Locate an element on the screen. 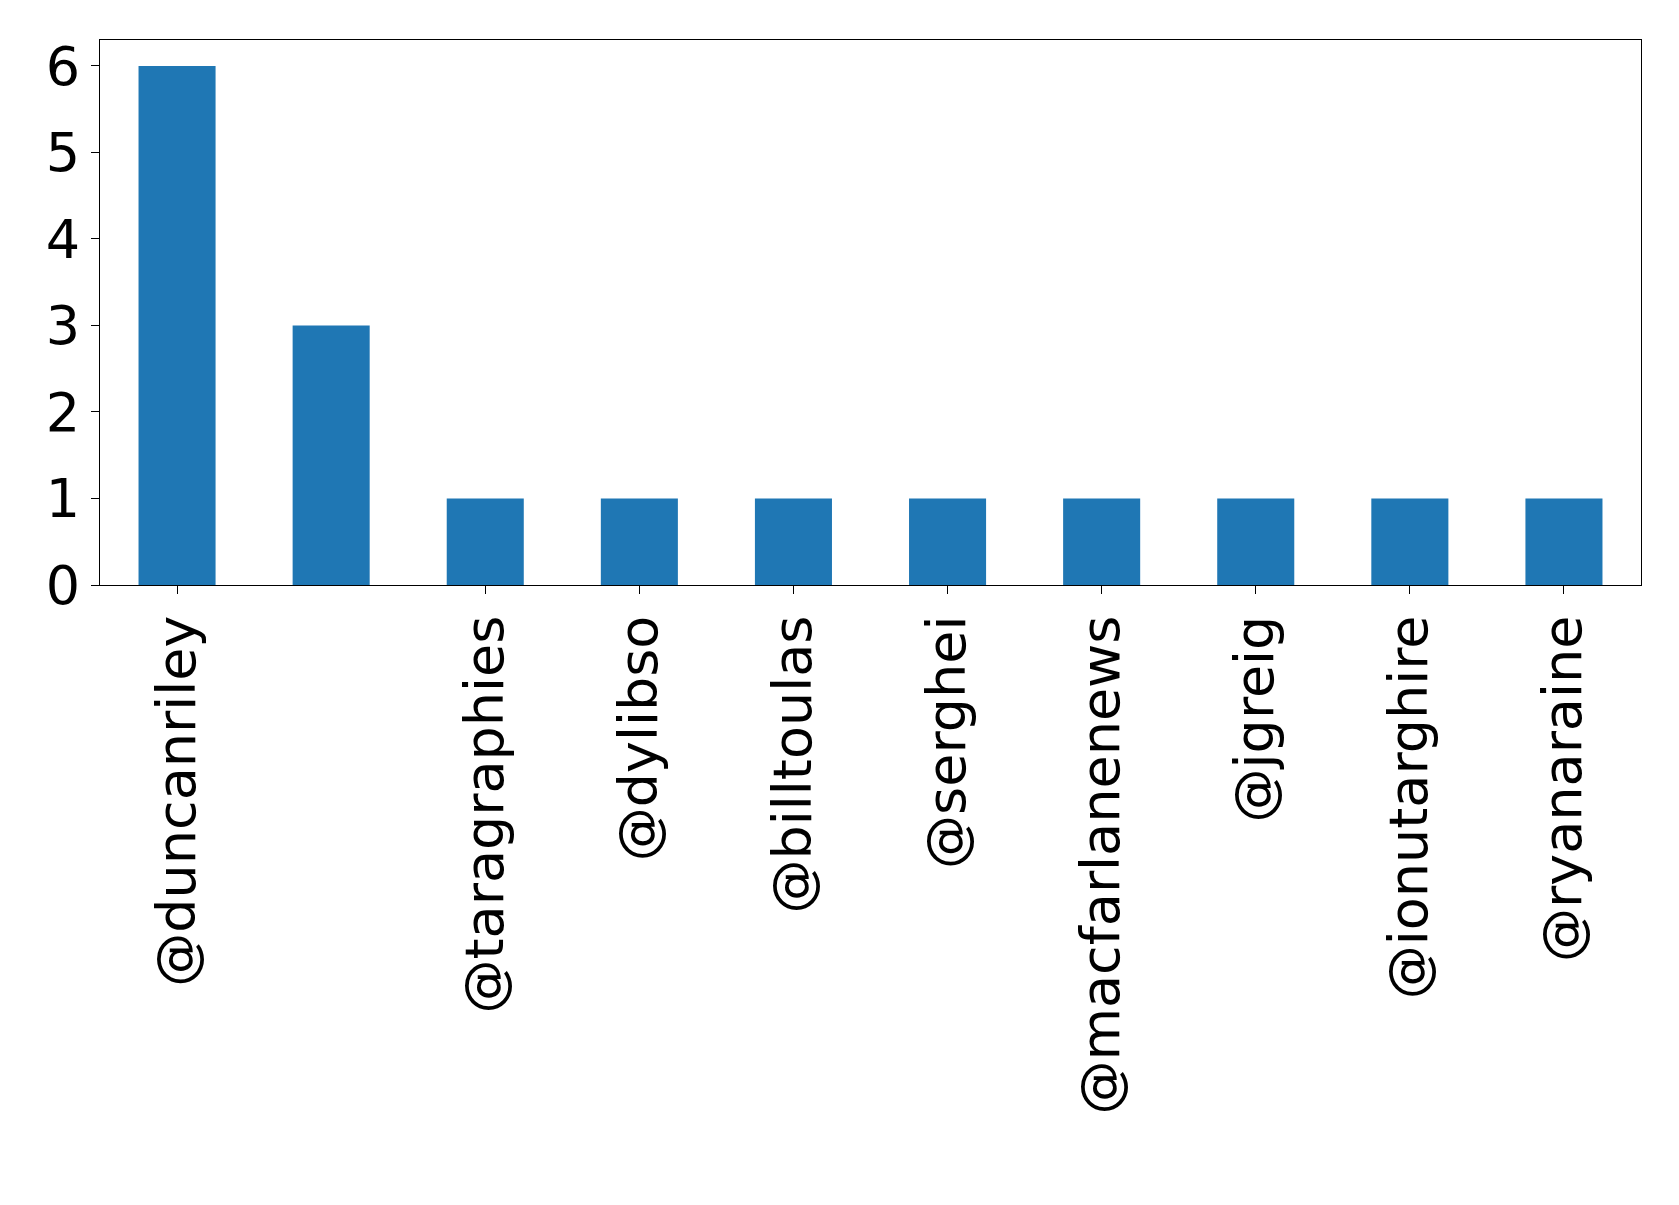  x-tick-label: @ryanaraine is located at coordinates (1563, 788).